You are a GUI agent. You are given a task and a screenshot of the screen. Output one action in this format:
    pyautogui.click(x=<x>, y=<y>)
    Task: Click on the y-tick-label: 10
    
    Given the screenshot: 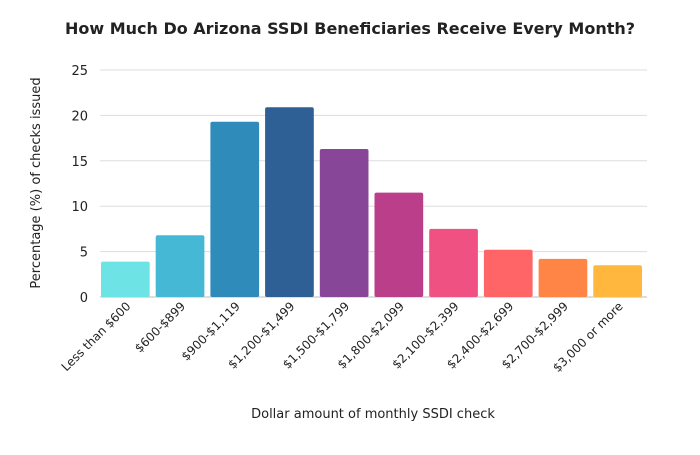 What is the action you would take?
    pyautogui.click(x=79, y=207)
    